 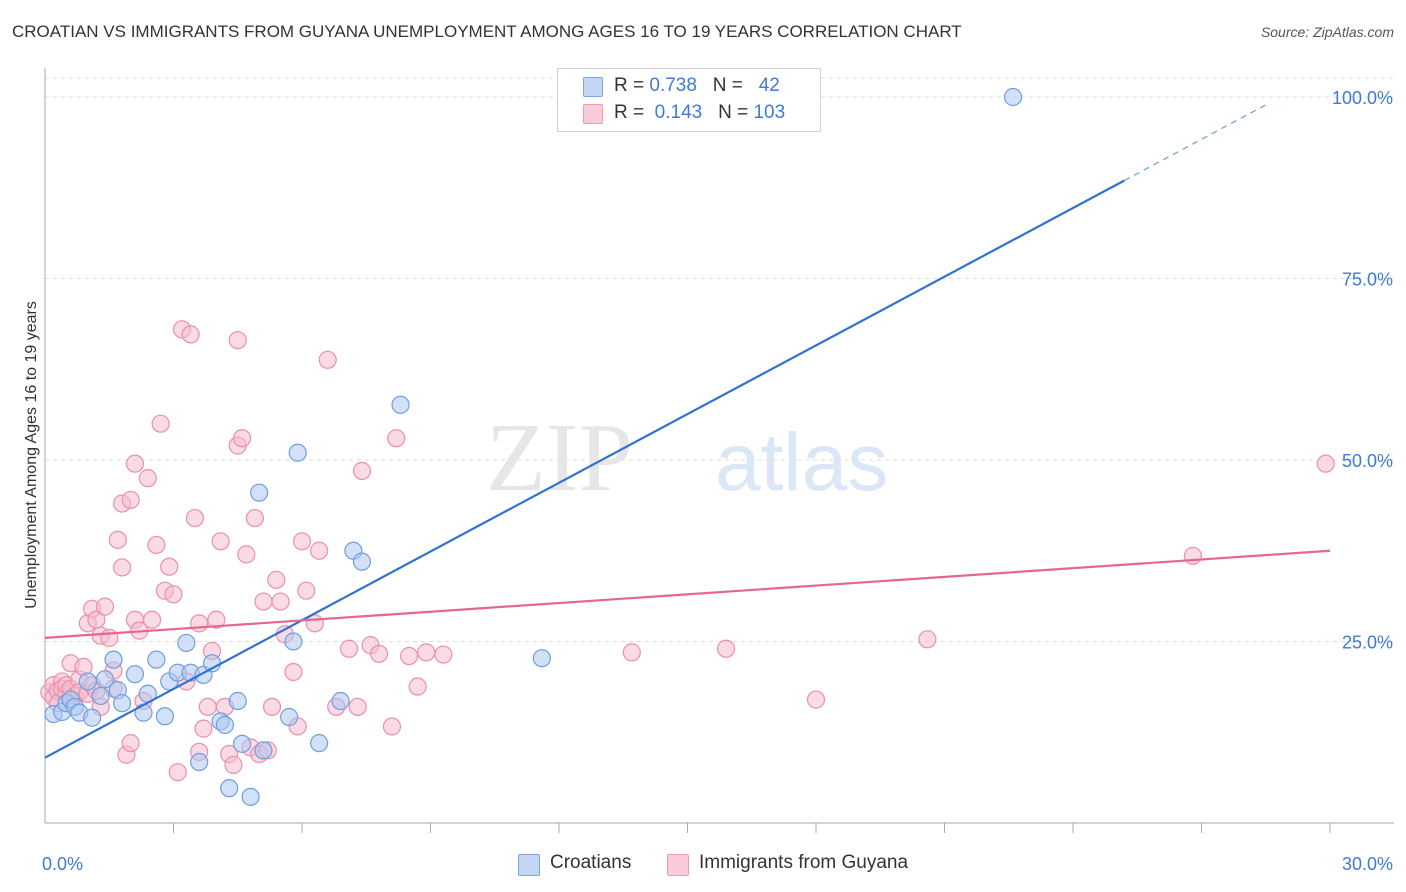 What do you see at coordinates (673, 85) in the screenshot?
I see `legend-r-value: 0.738` at bounding box center [673, 85].